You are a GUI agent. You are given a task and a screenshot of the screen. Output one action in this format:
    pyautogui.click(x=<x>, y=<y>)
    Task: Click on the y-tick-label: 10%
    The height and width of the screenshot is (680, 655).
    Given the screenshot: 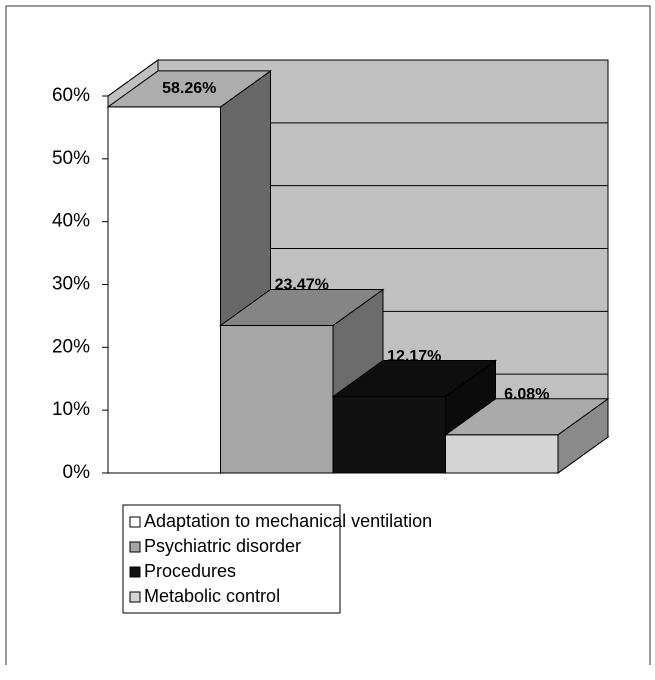 What is the action you would take?
    pyautogui.click(x=71, y=409)
    